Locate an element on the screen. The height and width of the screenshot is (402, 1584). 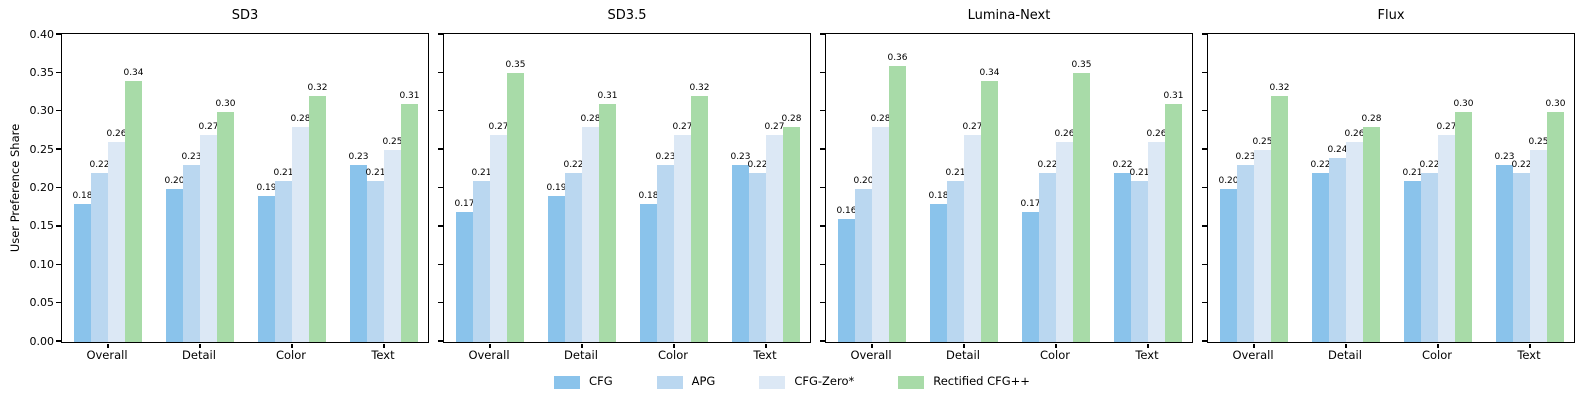
subplot-title: Flux is located at coordinates (1391, 15).